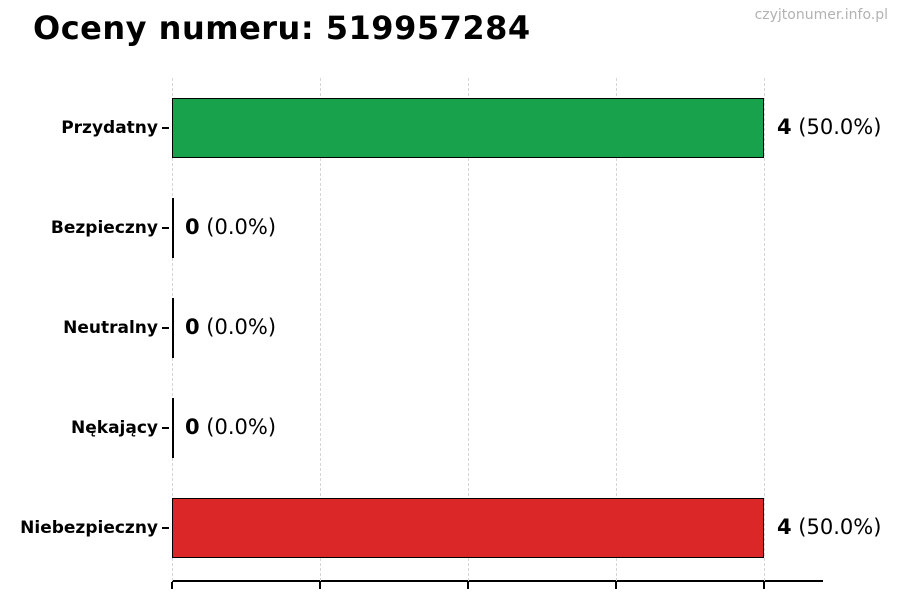 This screenshot has width=900, height=600. I want to click on value-label-1: 4 (50.0%), so click(829, 127).